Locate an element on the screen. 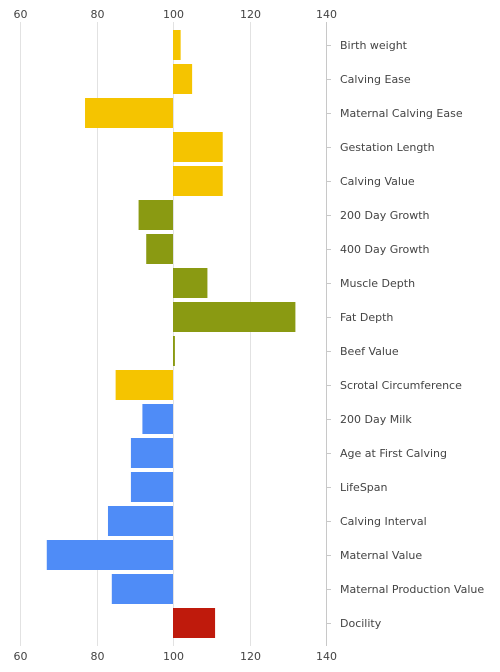  x-tick-label-bottom: 120 is located at coordinates (250, 656).